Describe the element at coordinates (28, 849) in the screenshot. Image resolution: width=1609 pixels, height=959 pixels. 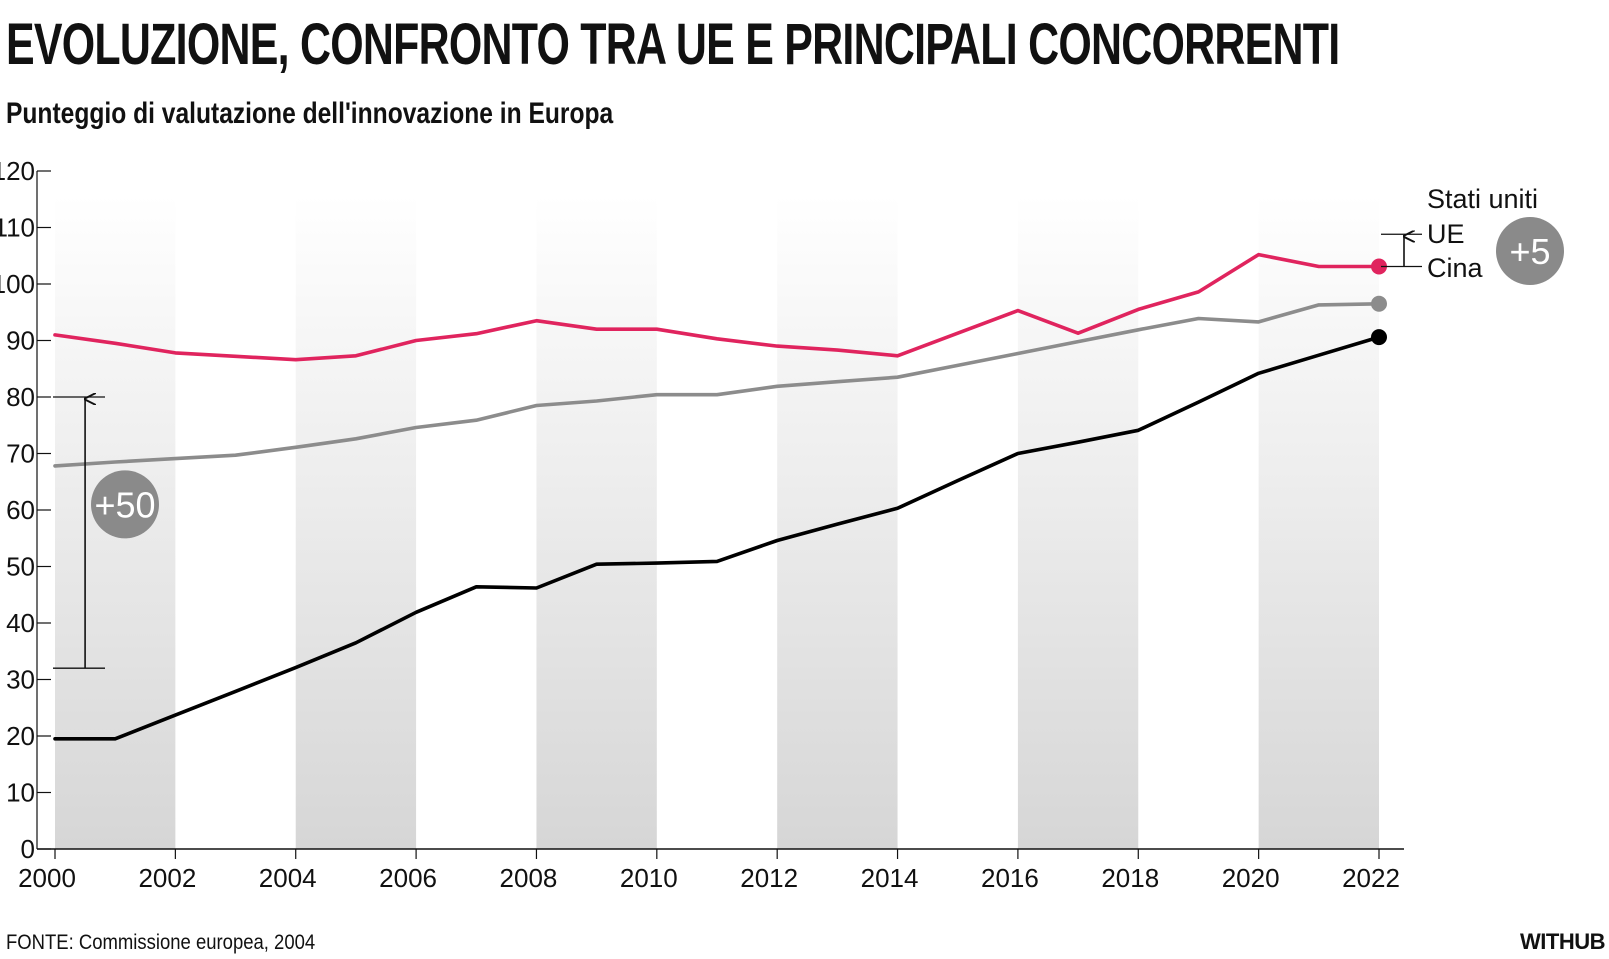
I see `y-tick-label: 0` at that location.